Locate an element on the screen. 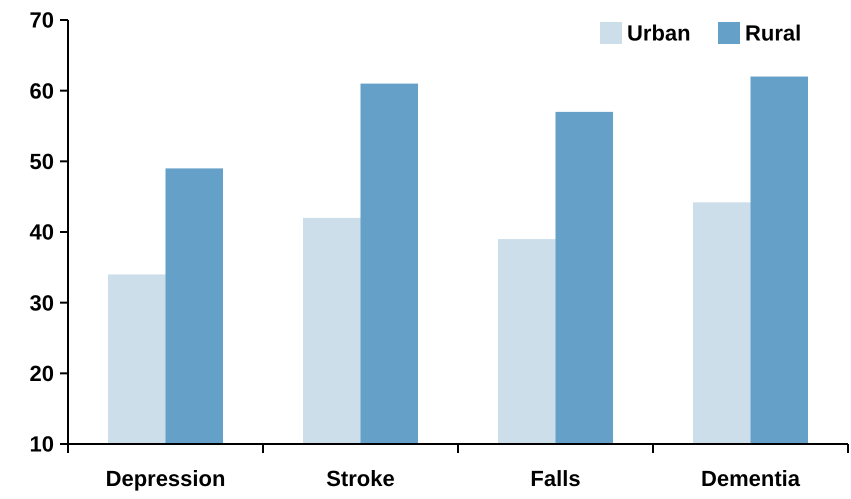  y-tick-label: 50 is located at coordinates (42, 161).